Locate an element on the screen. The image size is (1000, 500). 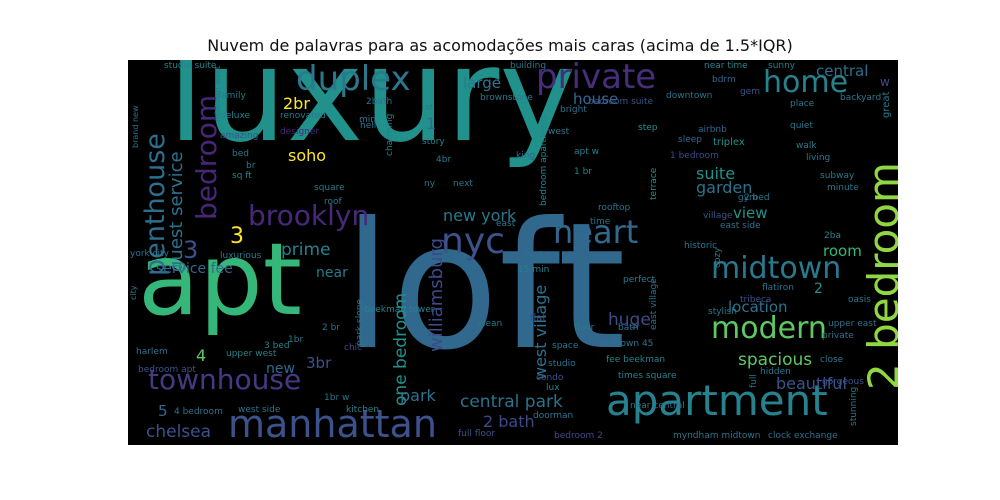
cloud-word: harlem is located at coordinates (152, 352).